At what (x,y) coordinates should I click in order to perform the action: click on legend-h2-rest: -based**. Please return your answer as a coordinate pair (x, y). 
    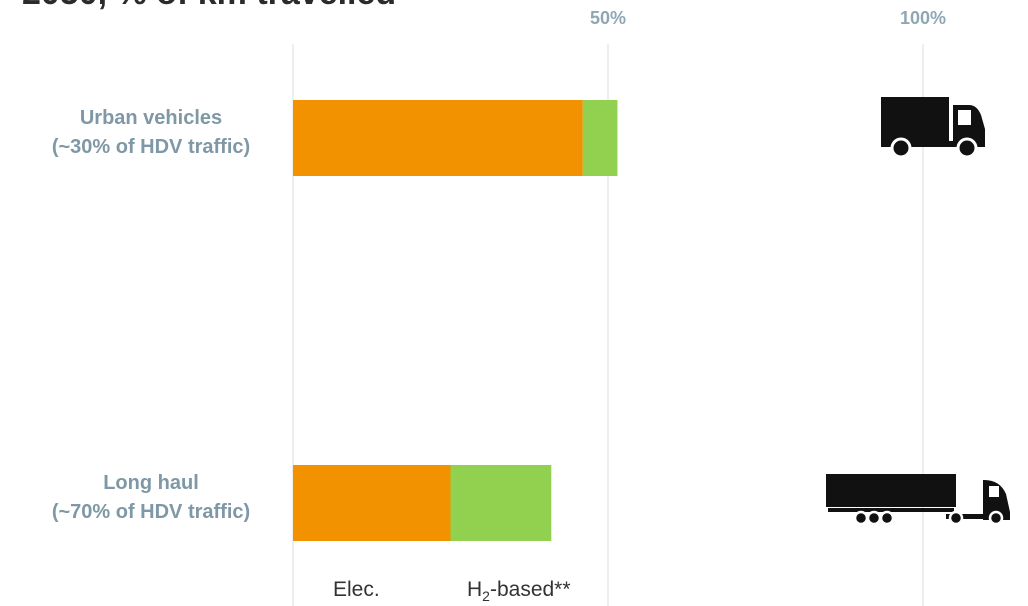
    Looking at the image, I should click on (530, 589).